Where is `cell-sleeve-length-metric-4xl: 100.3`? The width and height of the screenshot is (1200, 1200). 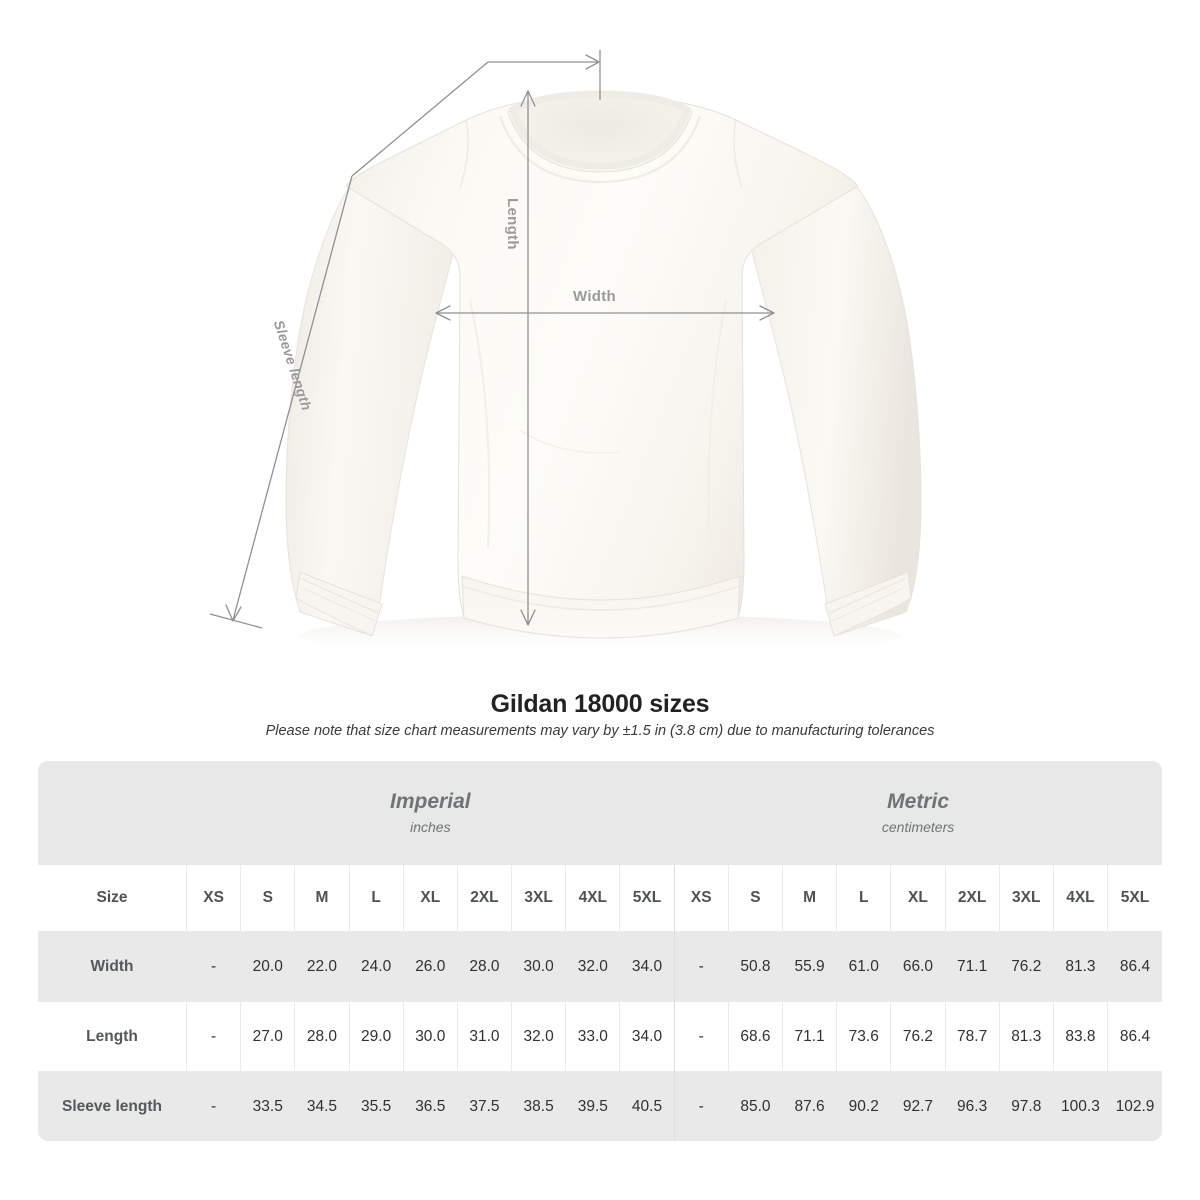 cell-sleeve-length-metric-4xl: 100.3 is located at coordinates (1080, 1106).